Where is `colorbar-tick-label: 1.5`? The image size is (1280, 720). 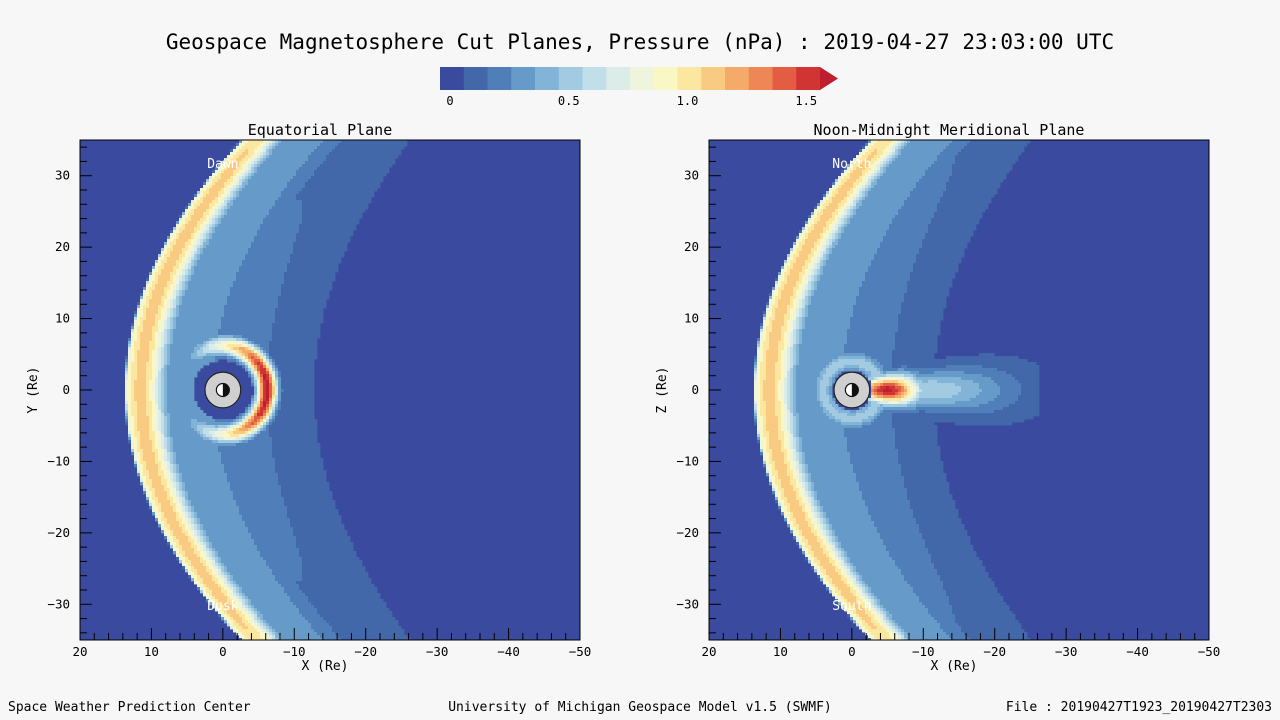
colorbar-tick-label: 1.5 is located at coordinates (806, 101).